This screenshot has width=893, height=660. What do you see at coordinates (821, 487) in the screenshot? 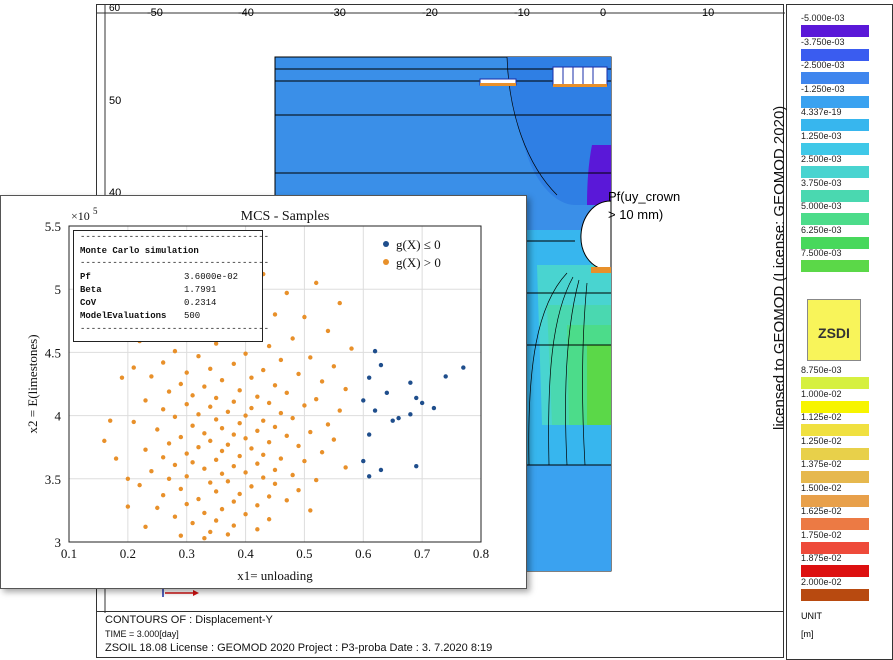
I see `legend-value-label: 1.500e-02` at bounding box center [821, 487].